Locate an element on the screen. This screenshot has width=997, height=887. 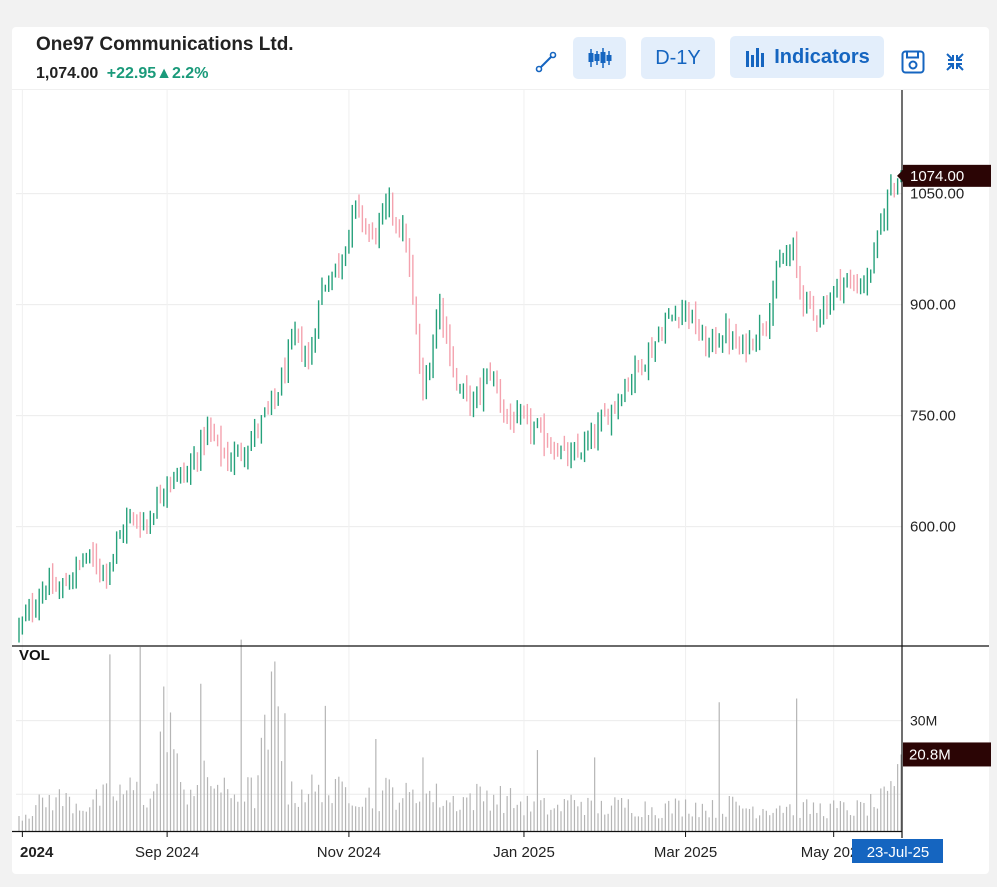
last-volume-tag-text: 20.8M is located at coordinates (930, 754).